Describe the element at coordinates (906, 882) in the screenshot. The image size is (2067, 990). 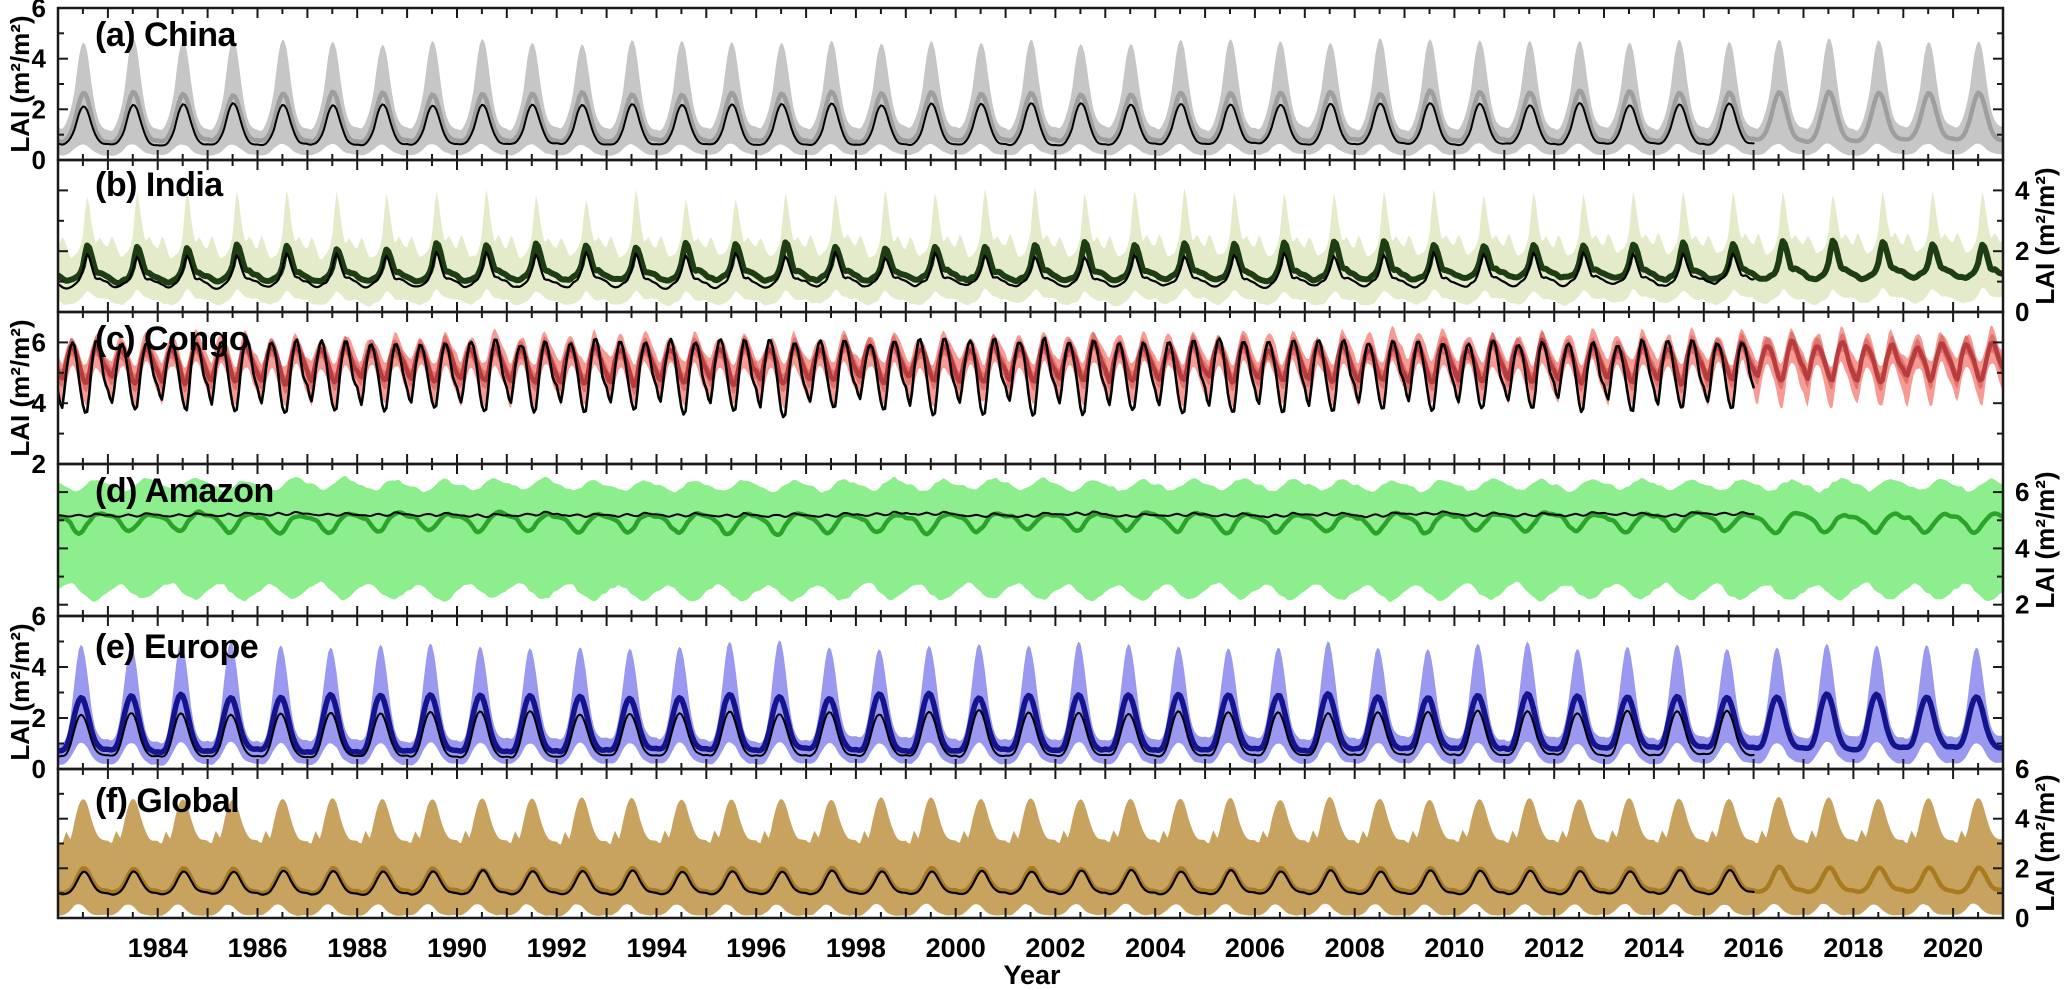
I see `panel-f-obs-line` at that location.